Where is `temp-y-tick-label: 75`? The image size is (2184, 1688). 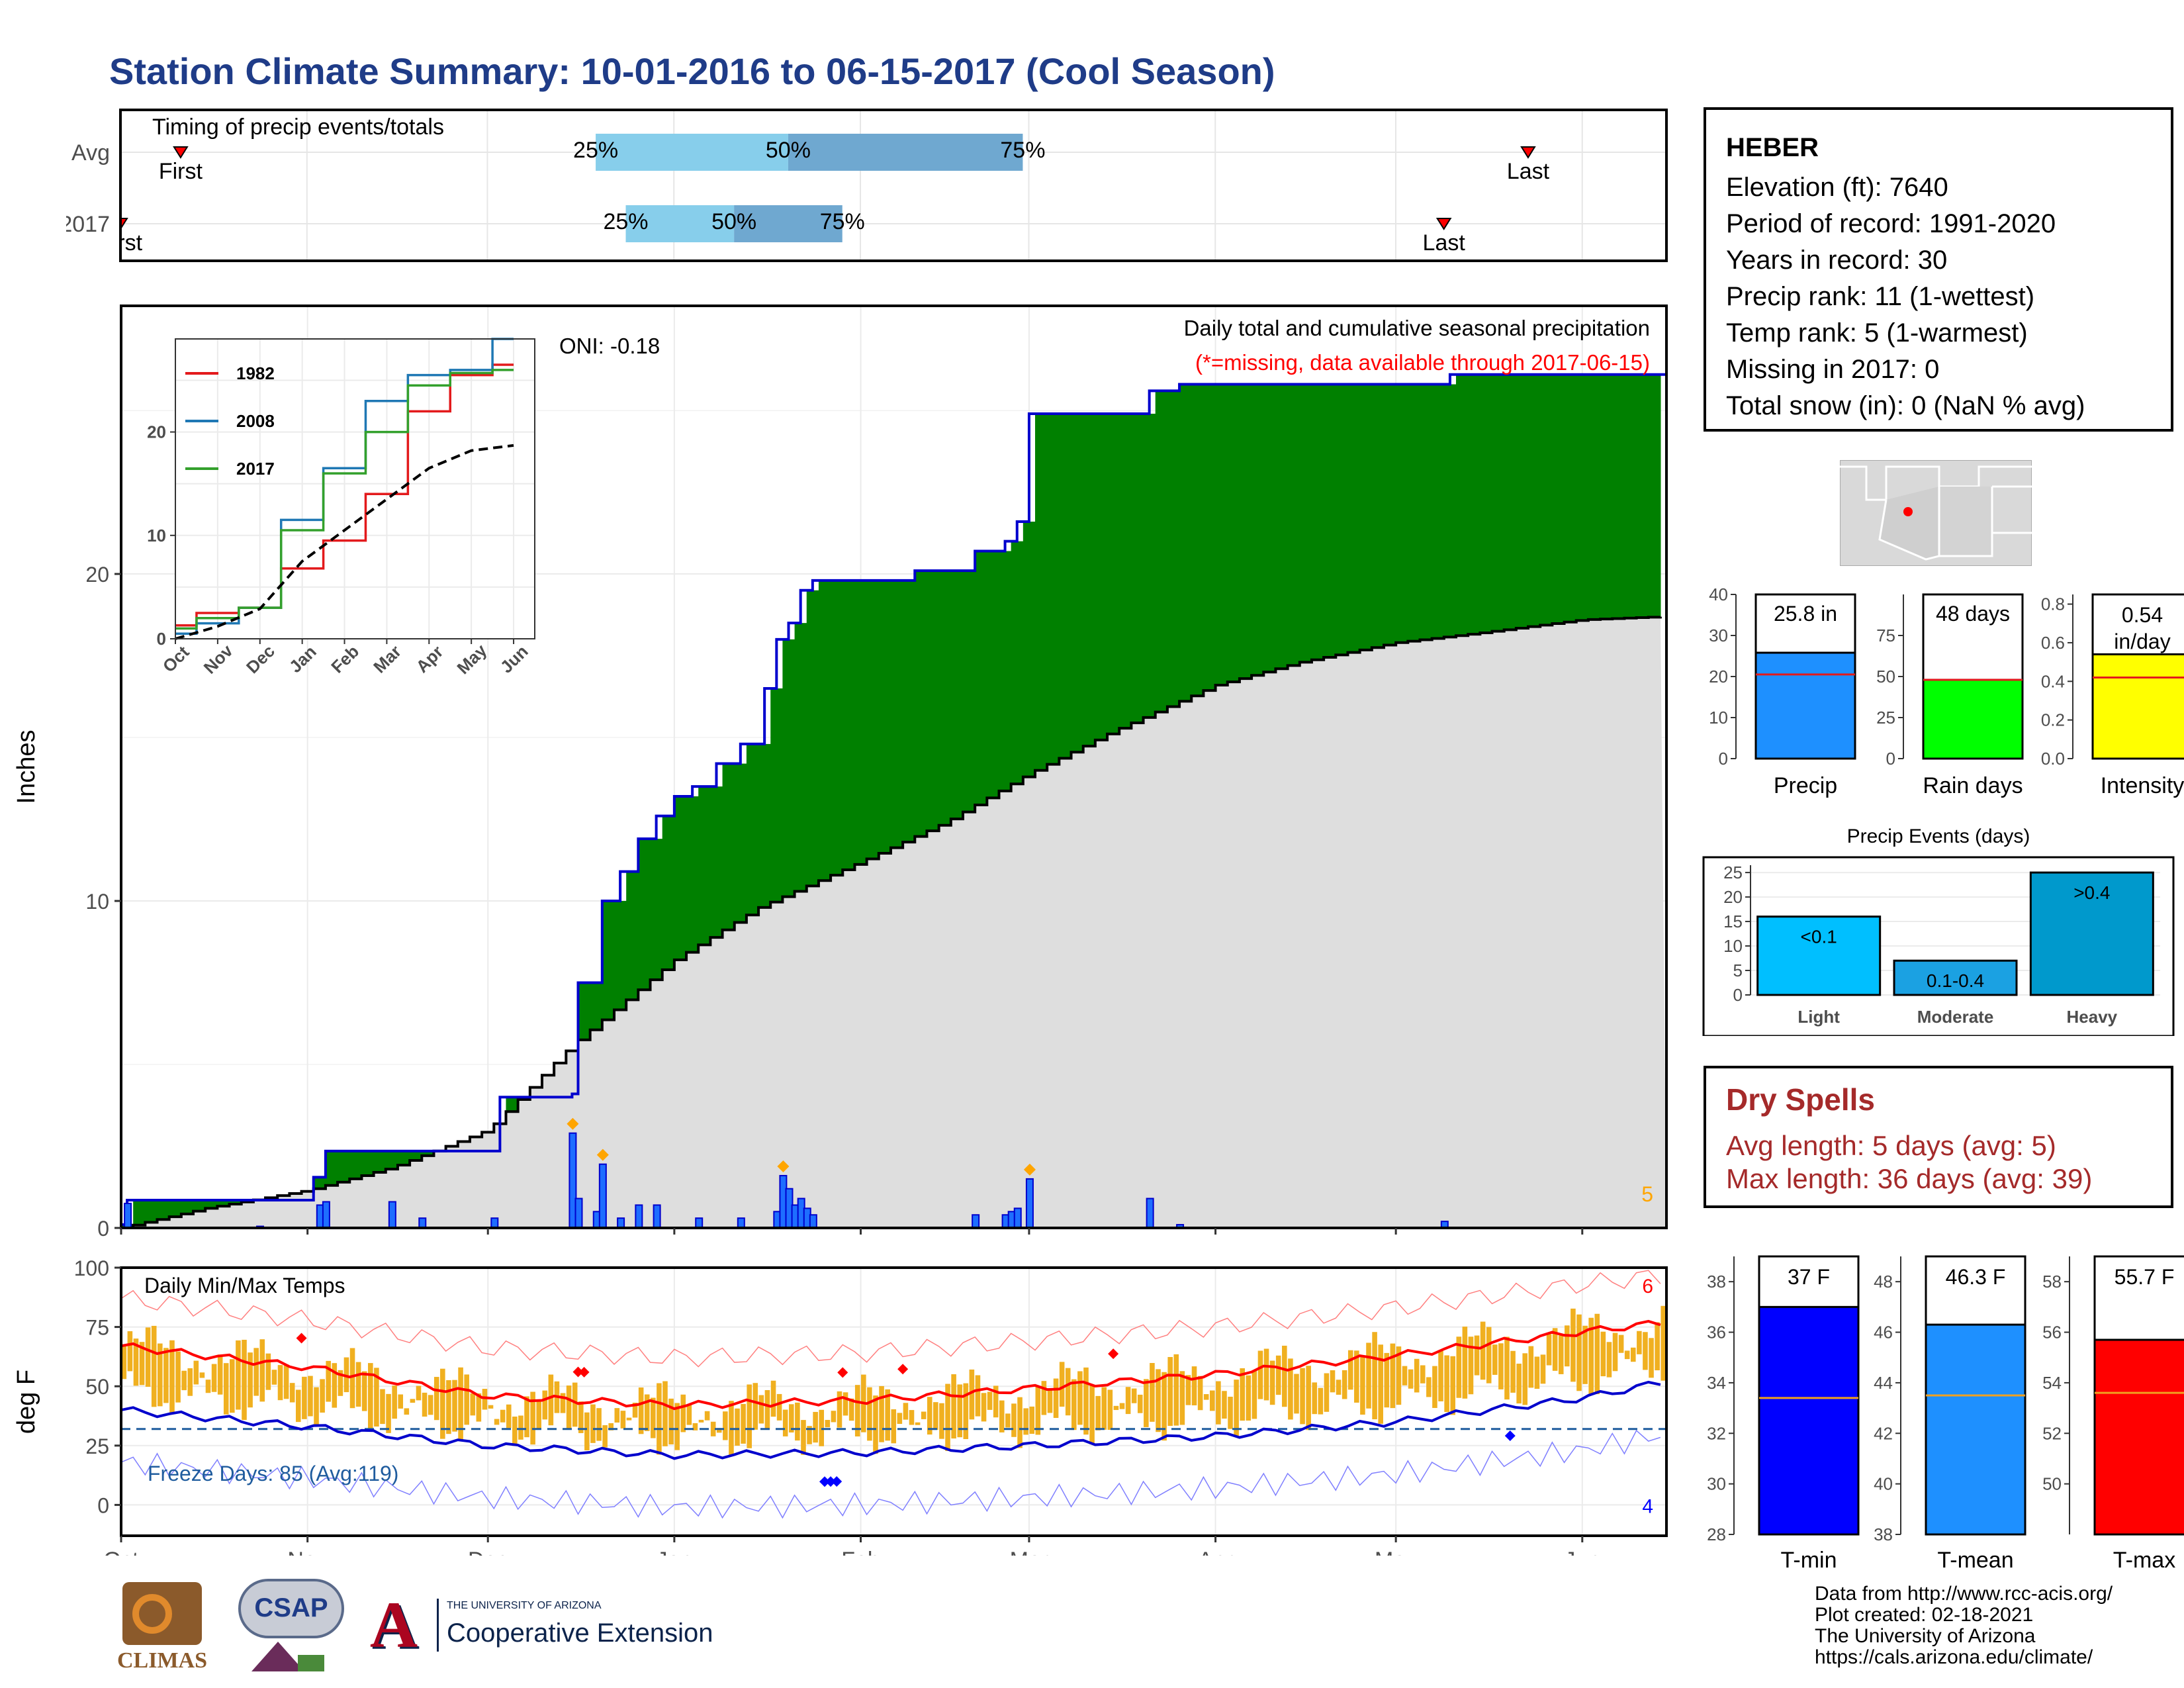
temp-y-tick-label: 75 is located at coordinates (97, 1328).